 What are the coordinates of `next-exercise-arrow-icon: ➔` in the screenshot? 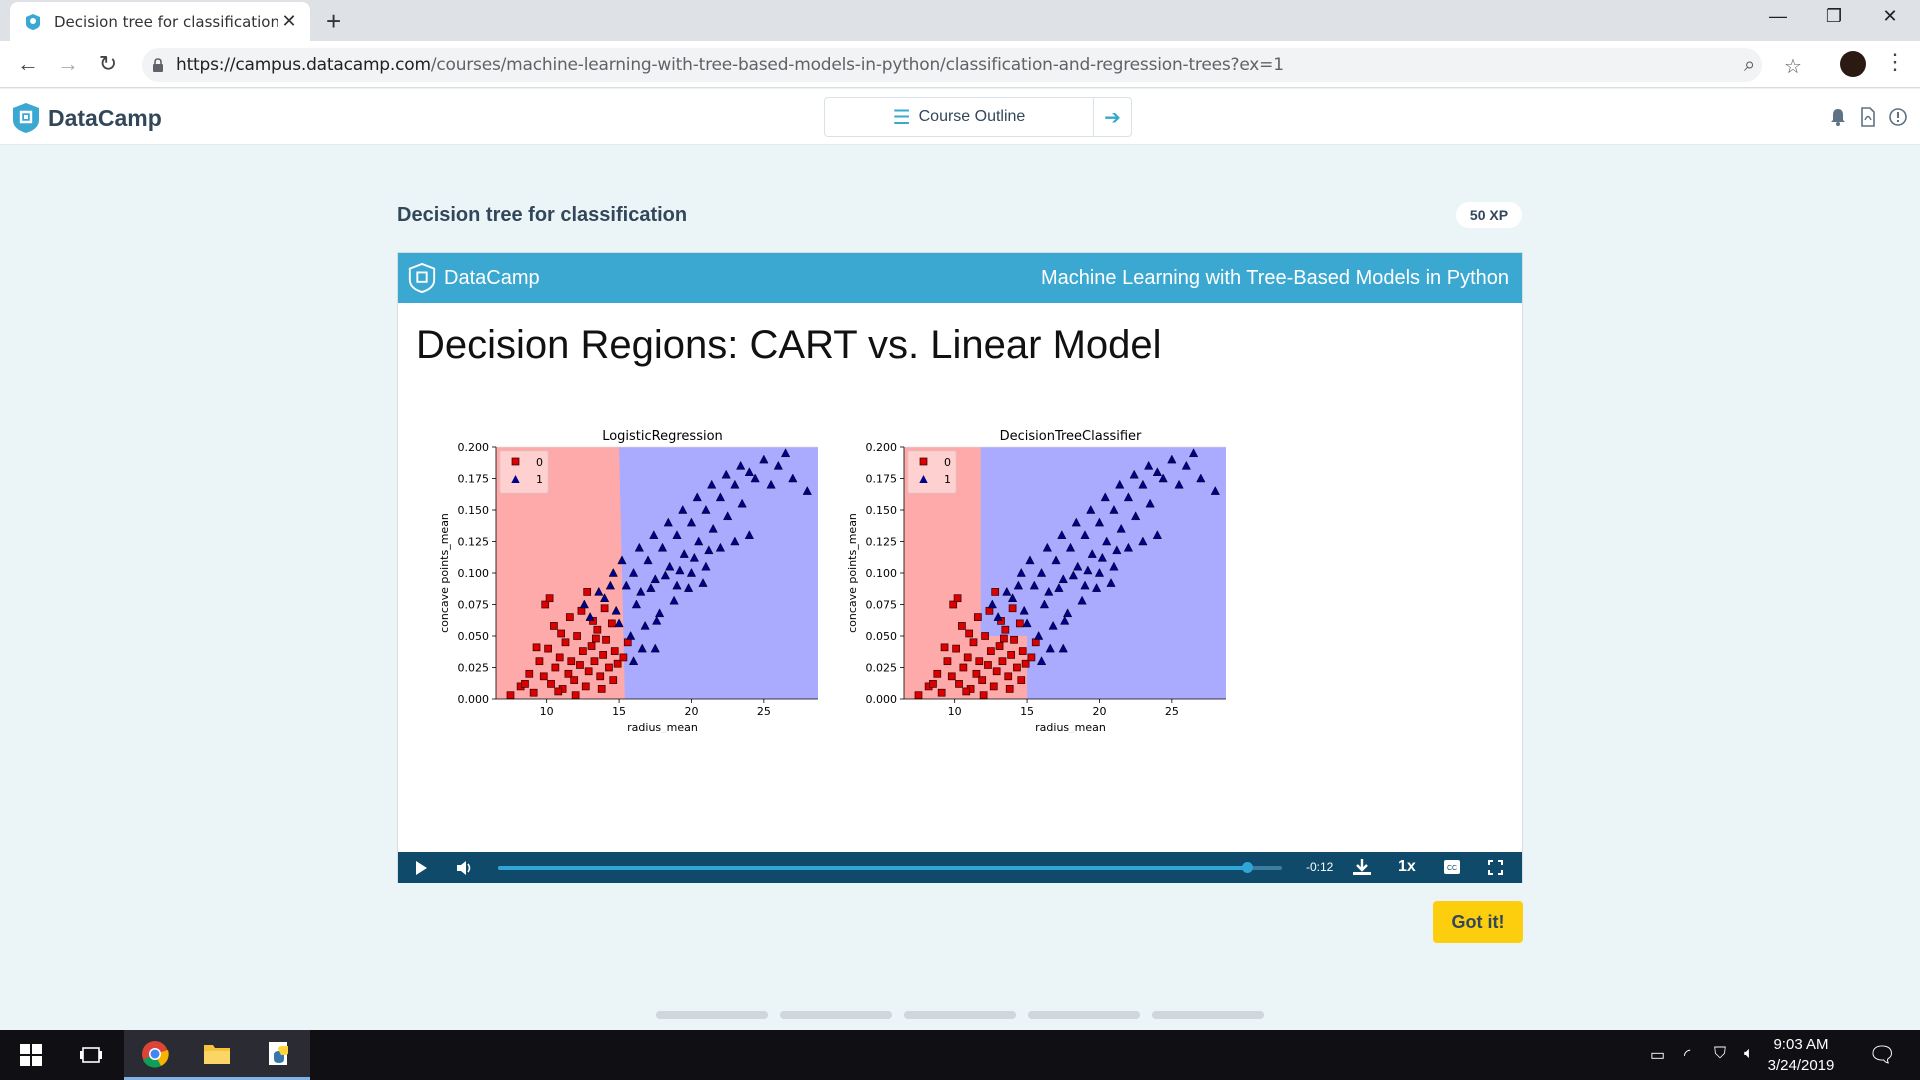 It's located at (1112, 117).